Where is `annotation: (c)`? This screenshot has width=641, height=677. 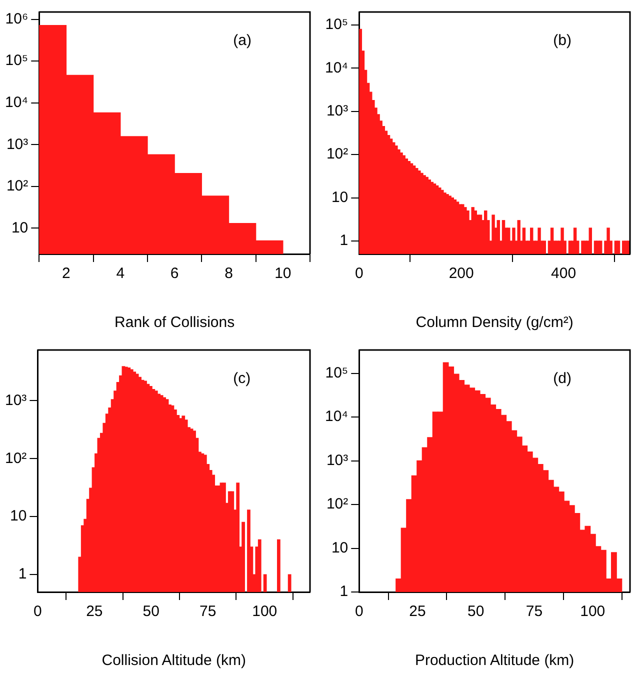
annotation: (c) is located at coordinates (242, 379).